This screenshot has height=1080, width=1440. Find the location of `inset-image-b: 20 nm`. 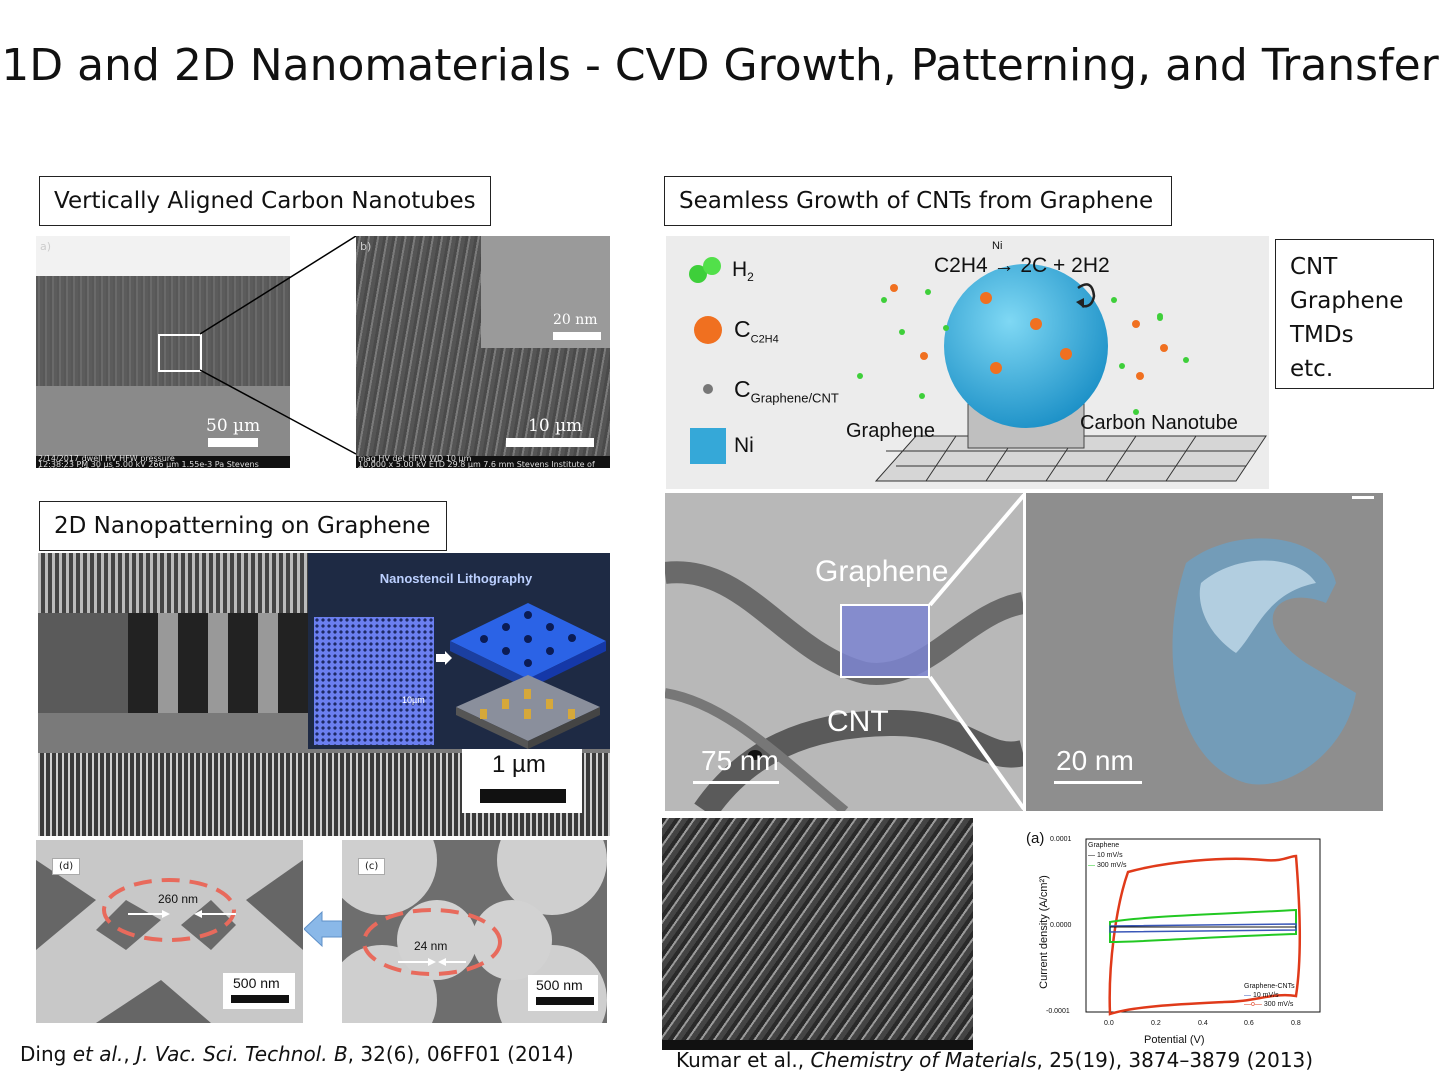

inset-image-b: 20 nm is located at coordinates (545, 292).